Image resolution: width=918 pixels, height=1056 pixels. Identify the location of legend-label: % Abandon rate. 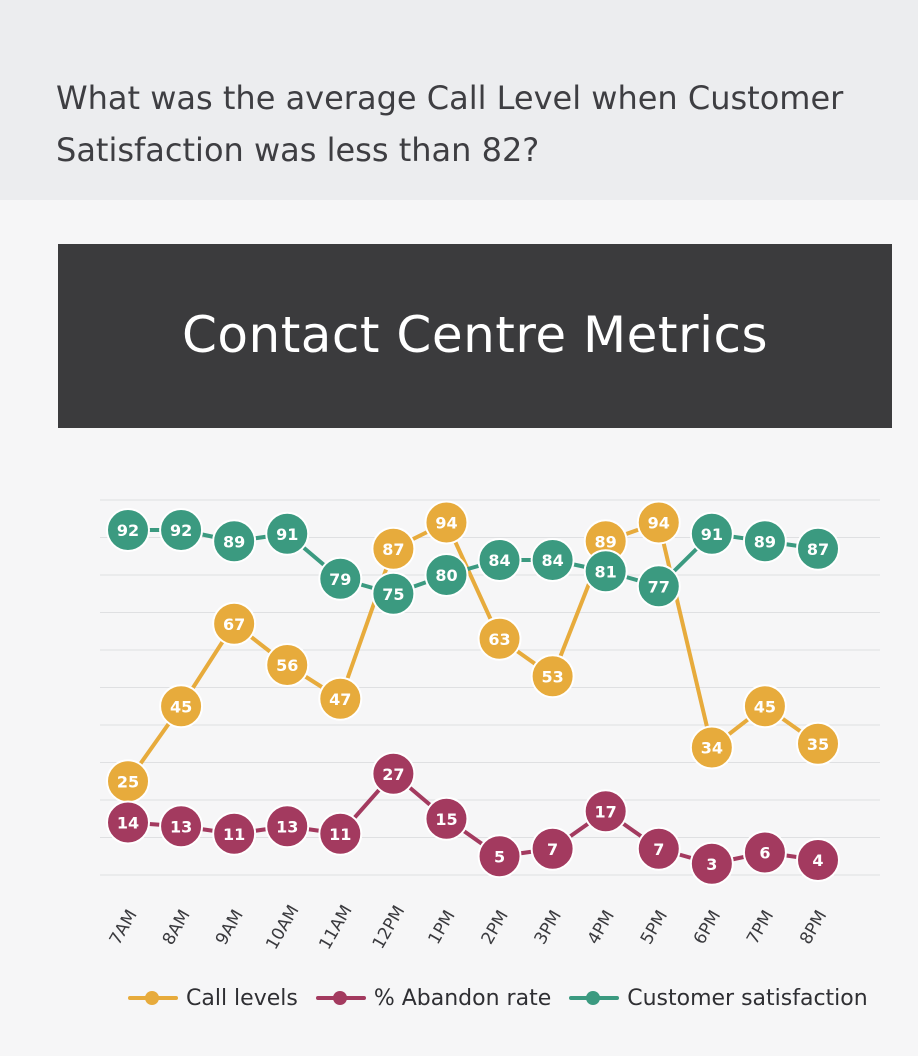
(462, 998).